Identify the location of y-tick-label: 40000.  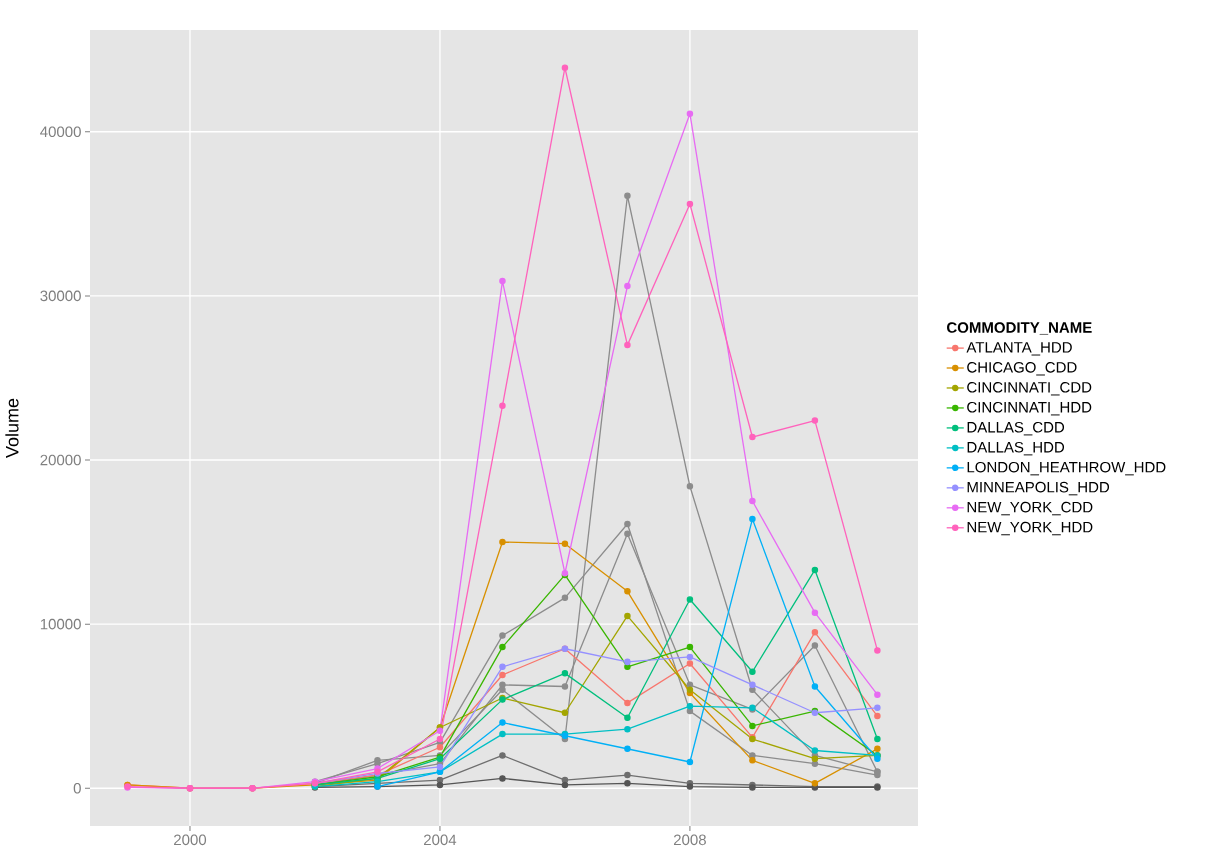
(60, 132).